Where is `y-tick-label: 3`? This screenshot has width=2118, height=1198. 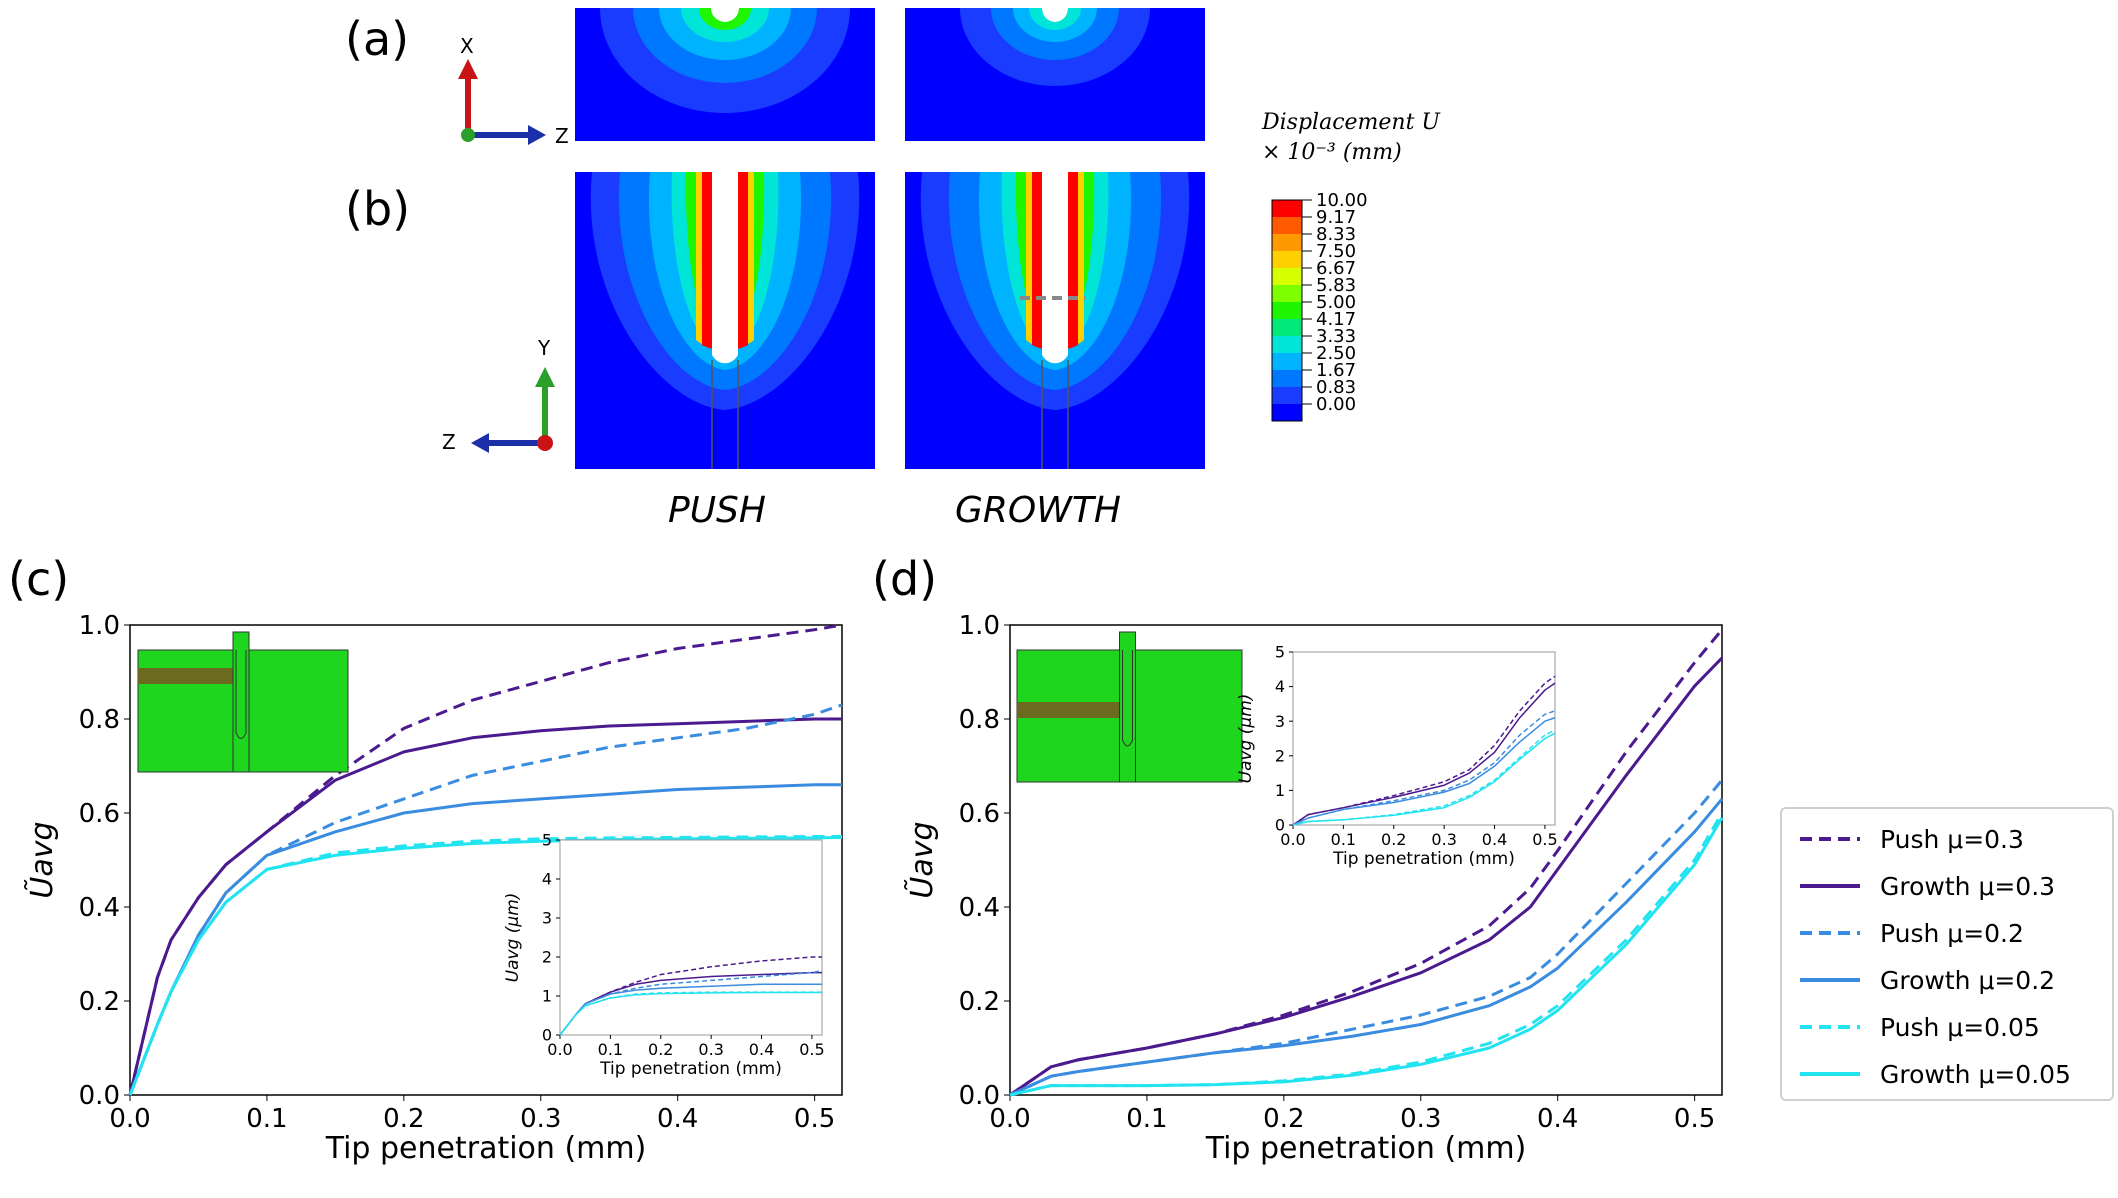 y-tick-label: 3 is located at coordinates (1280, 721).